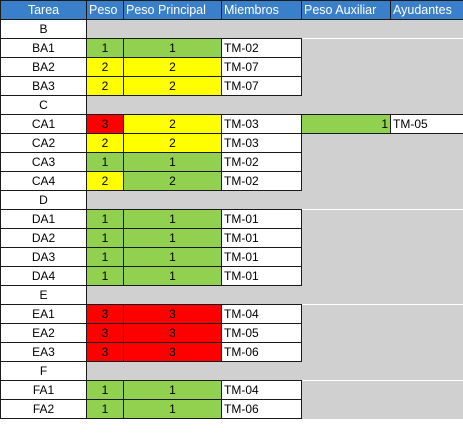 This screenshot has width=463, height=442. Describe the element at coordinates (43, 10) in the screenshot. I see `header-tarea: Tarea` at that location.